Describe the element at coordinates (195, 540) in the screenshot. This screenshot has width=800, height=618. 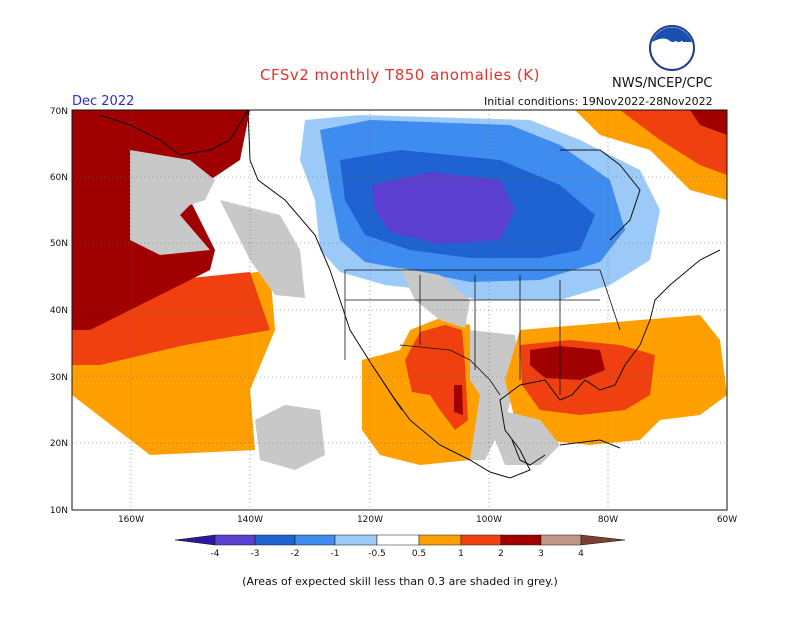
I see `colorbar-arrow-low` at that location.